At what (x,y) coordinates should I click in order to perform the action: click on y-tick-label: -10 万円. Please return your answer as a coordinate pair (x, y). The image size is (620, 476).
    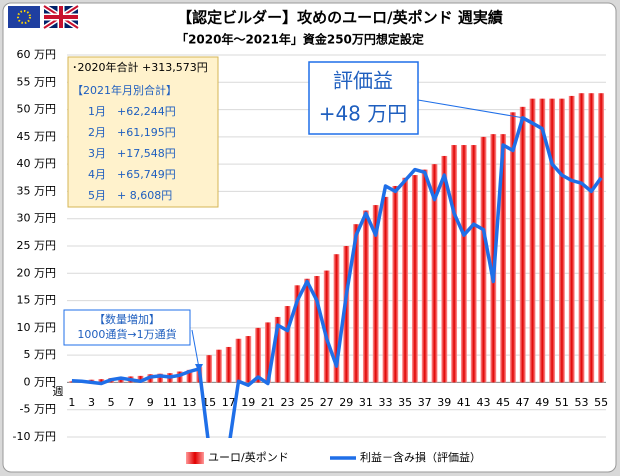
    Looking at the image, I should click on (34, 436).